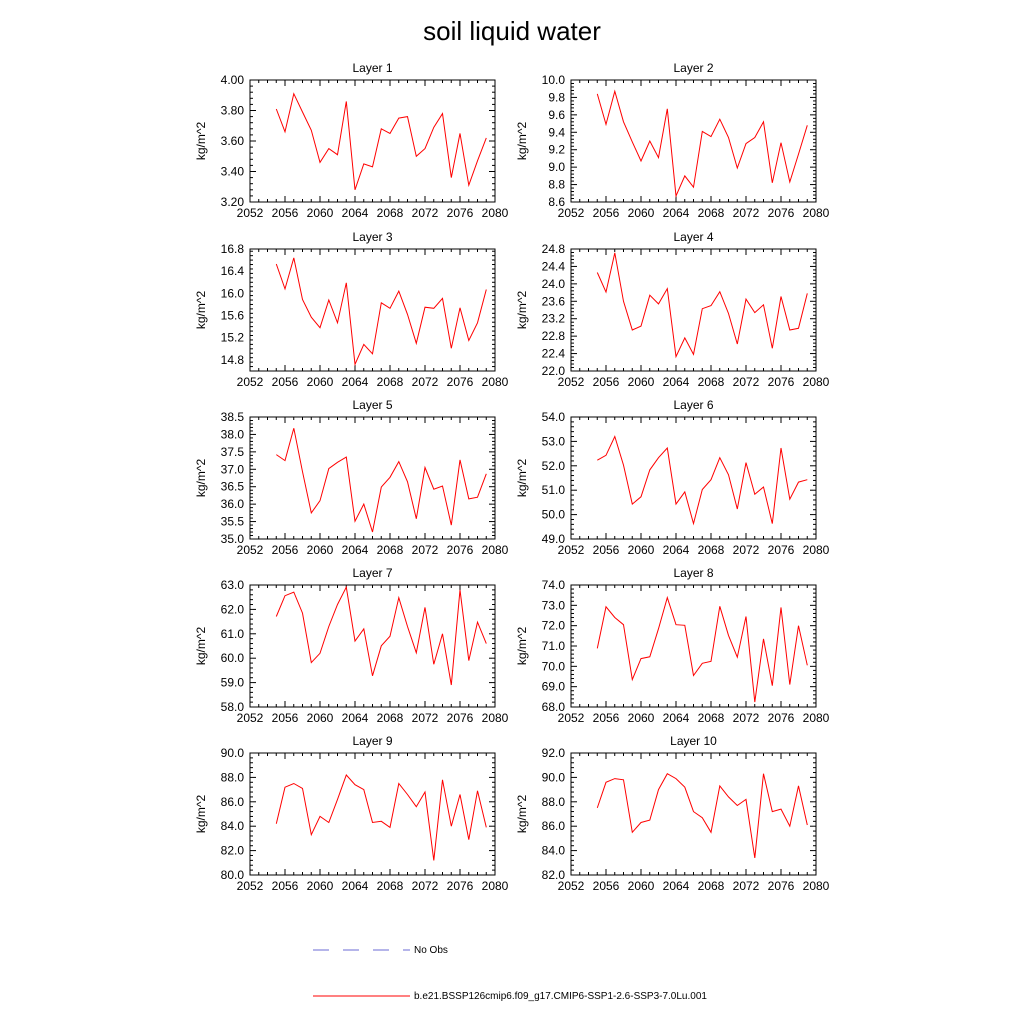 The width and height of the screenshot is (1024, 1024). I want to click on y-tick-label: 70.0, so click(554, 666).